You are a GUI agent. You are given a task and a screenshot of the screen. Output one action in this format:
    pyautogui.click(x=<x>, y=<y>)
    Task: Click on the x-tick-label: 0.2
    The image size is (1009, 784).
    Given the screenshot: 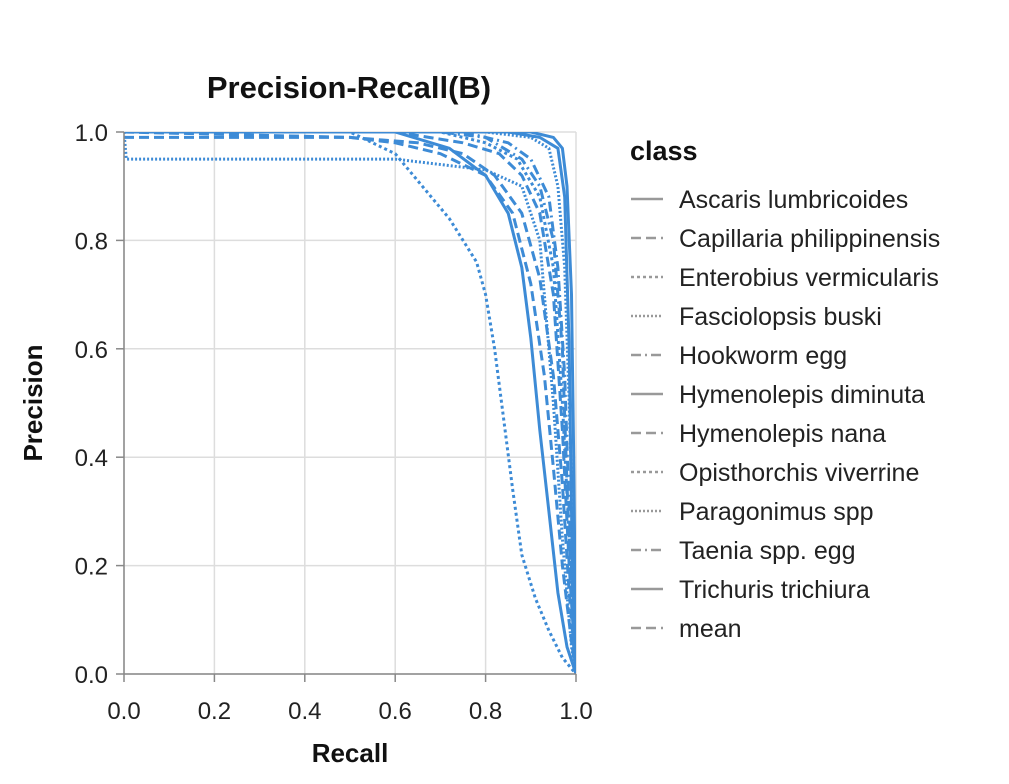 What is the action you would take?
    pyautogui.click(x=214, y=711)
    